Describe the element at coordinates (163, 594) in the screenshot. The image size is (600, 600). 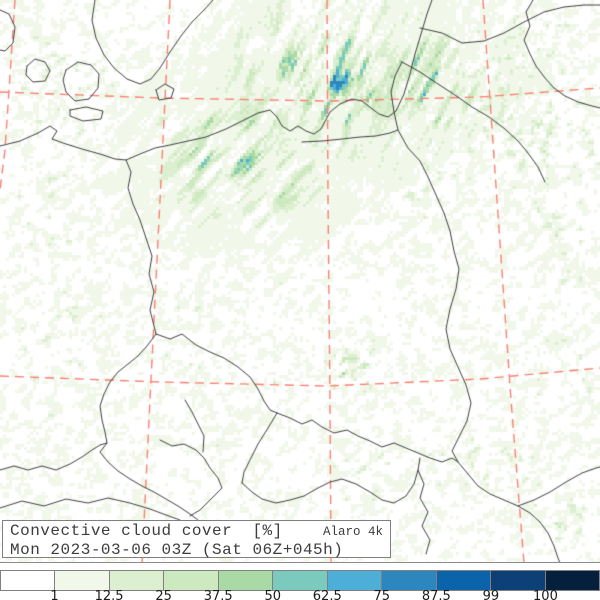
I see `colorbar-tick-label: 25` at that location.